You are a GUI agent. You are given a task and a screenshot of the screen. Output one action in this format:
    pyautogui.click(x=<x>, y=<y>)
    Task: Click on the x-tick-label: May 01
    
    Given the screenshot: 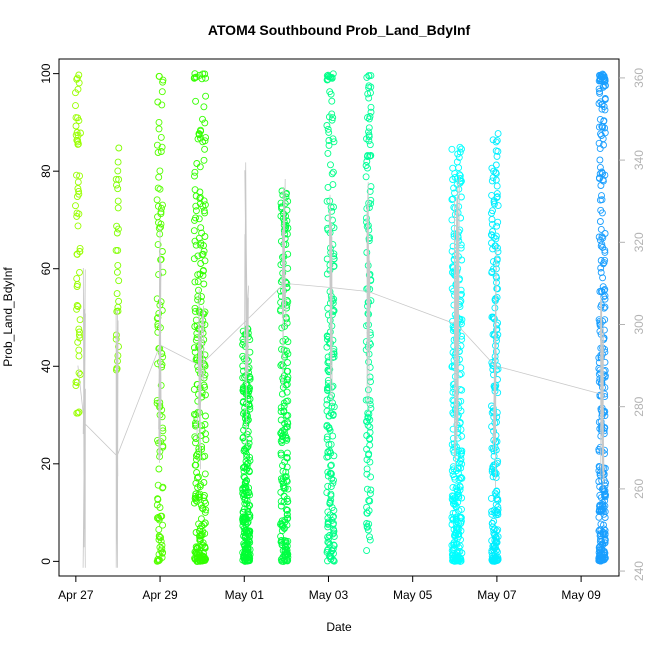 What is the action you would take?
    pyautogui.click(x=245, y=595)
    